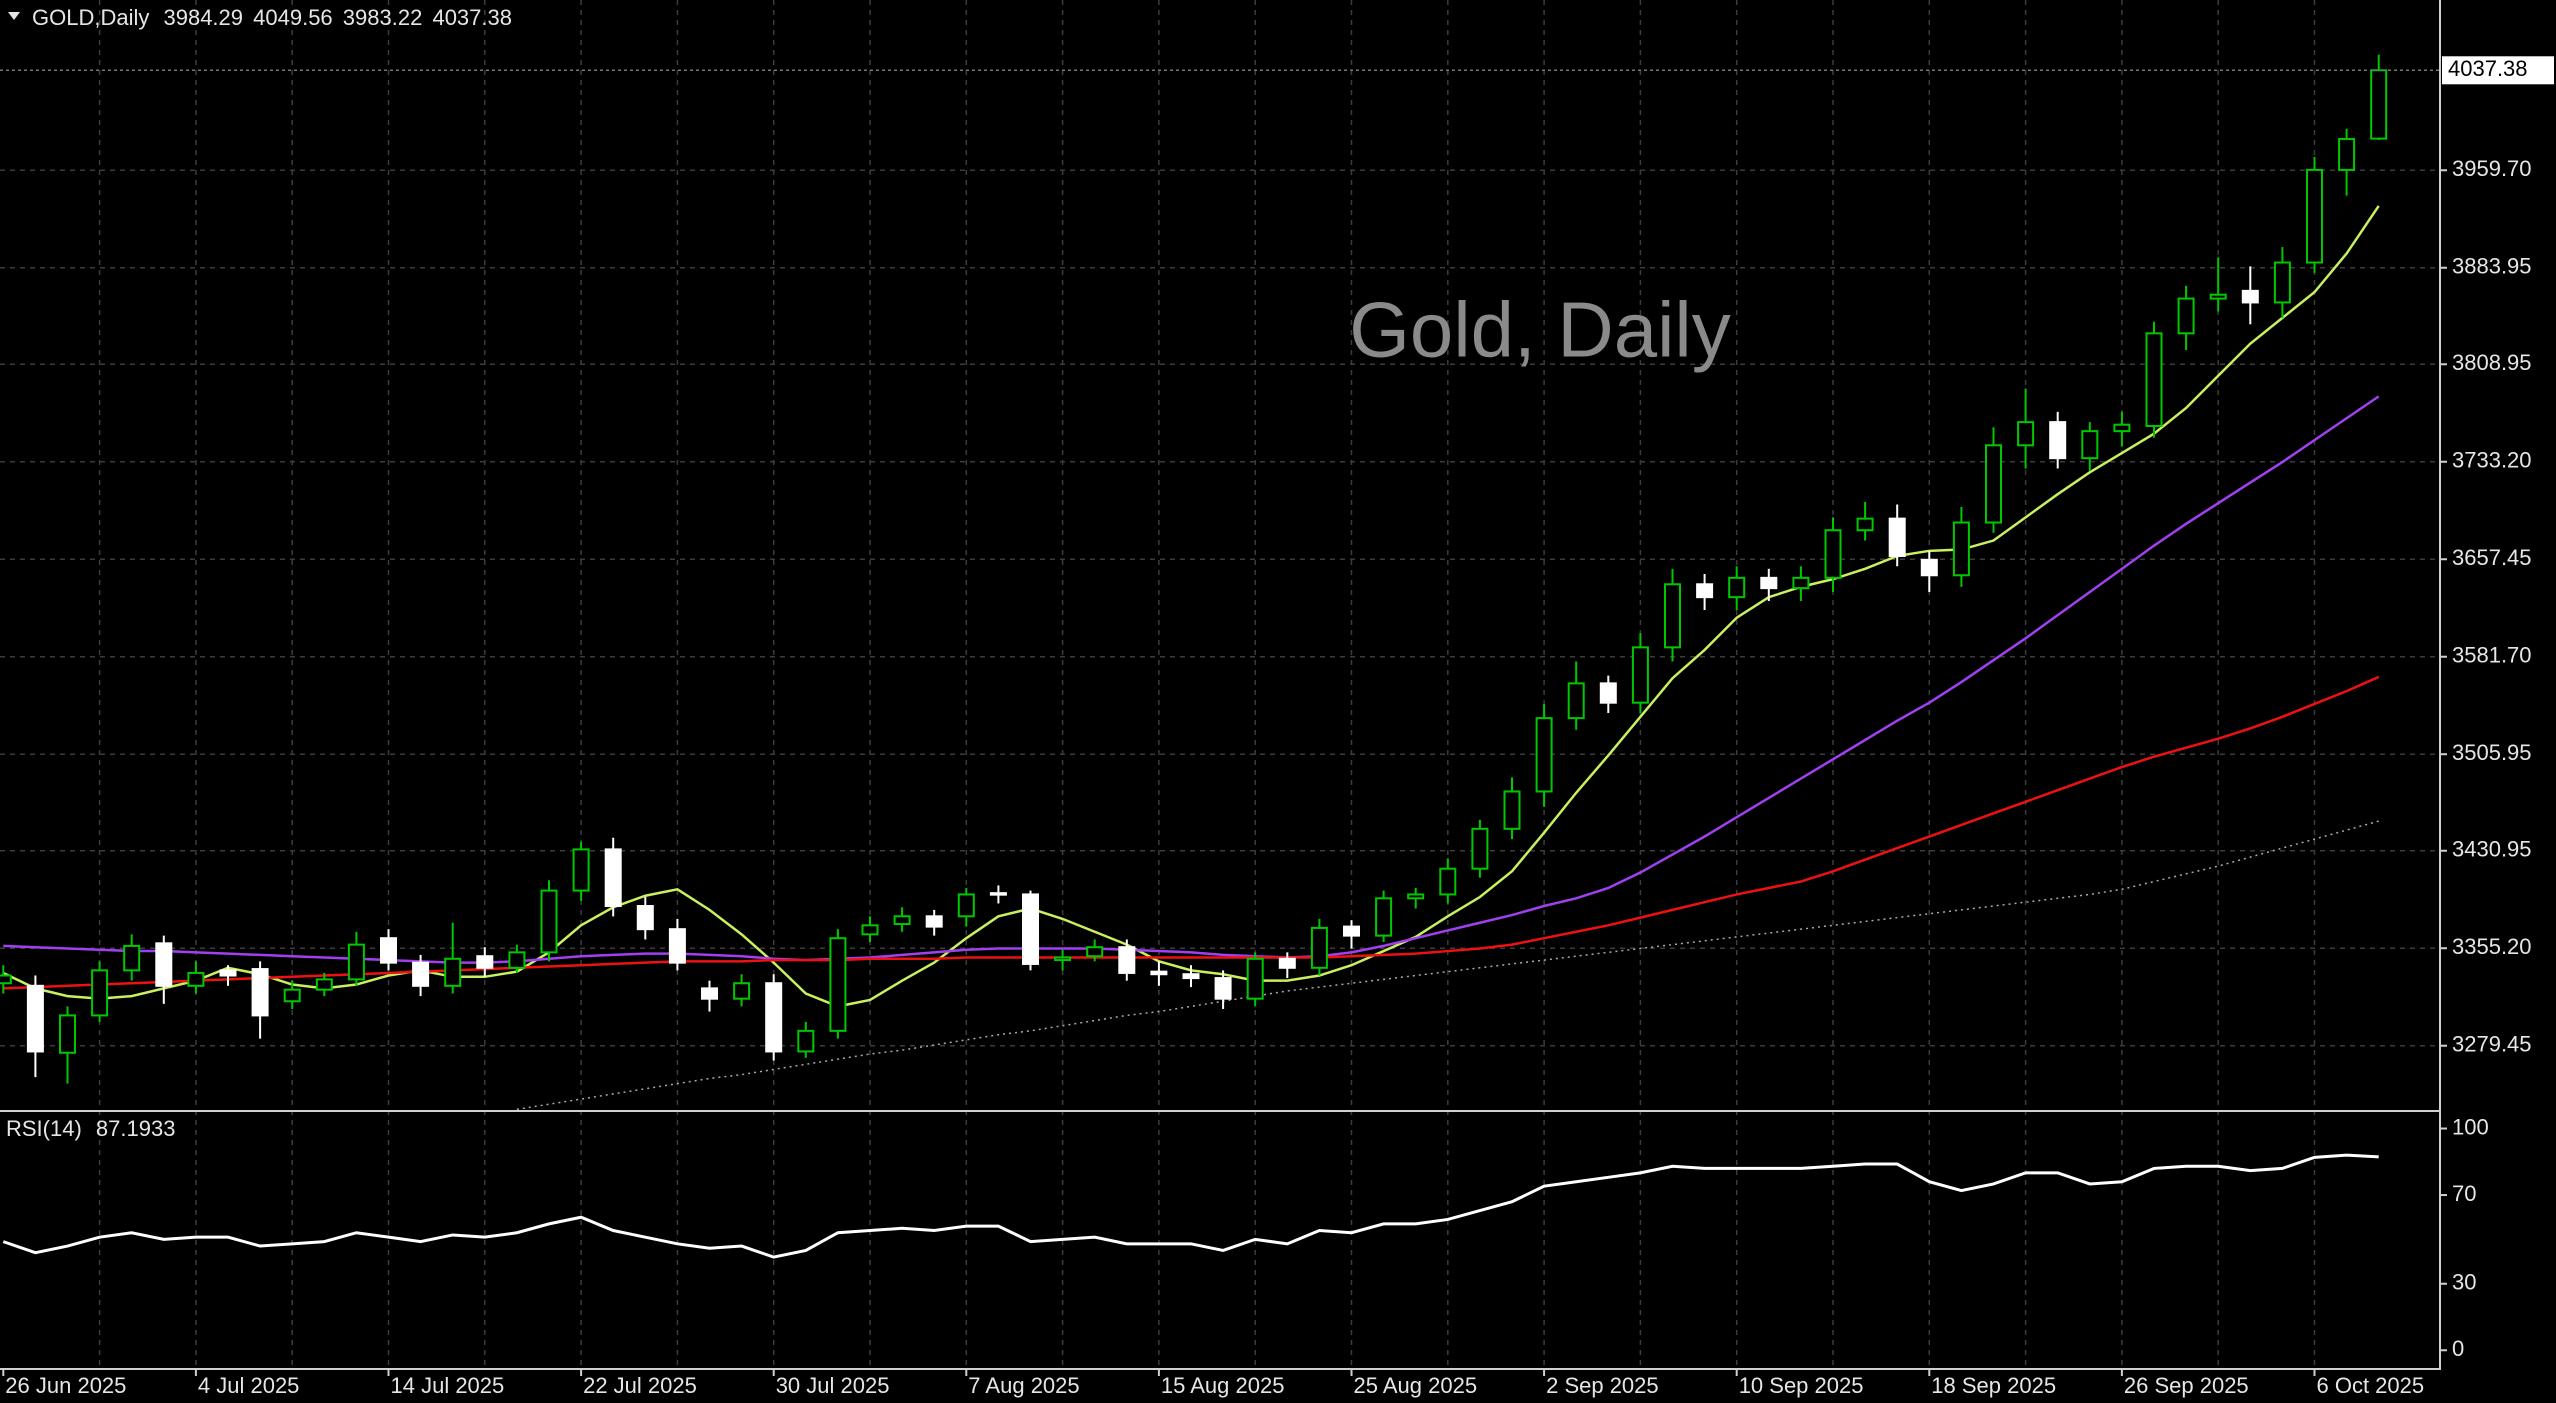 The height and width of the screenshot is (1403, 2556). What do you see at coordinates (2492, 1044) in the screenshot?
I see `y-tick-label: 3279.45` at bounding box center [2492, 1044].